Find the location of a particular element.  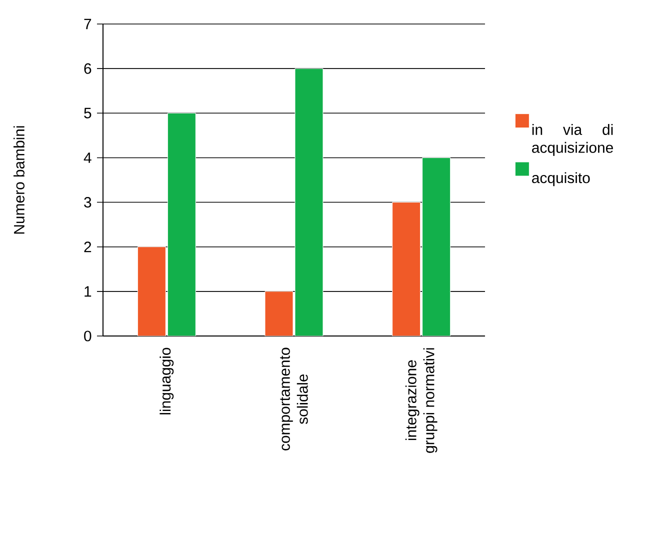

x-tick-label: comportamento solidale is located at coordinates (294, 399).